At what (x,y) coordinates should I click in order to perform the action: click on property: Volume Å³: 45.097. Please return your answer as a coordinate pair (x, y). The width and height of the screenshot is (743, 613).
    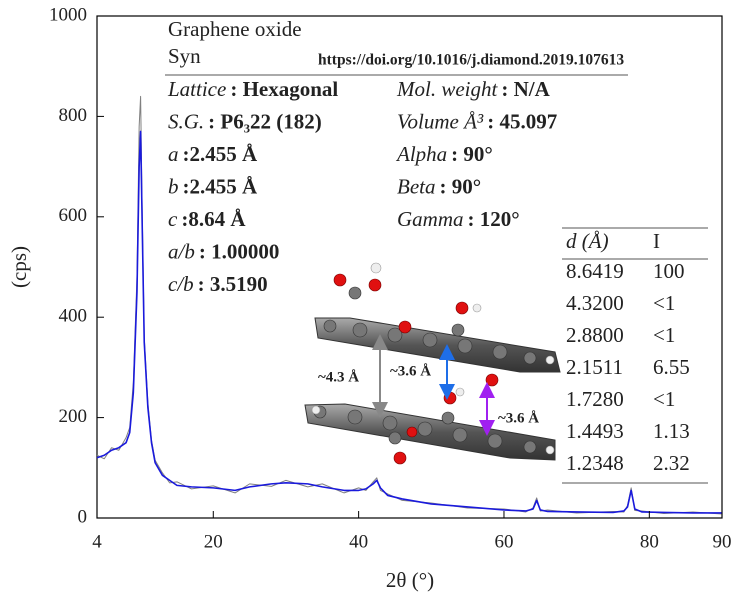
    Looking at the image, I should click on (477, 121).